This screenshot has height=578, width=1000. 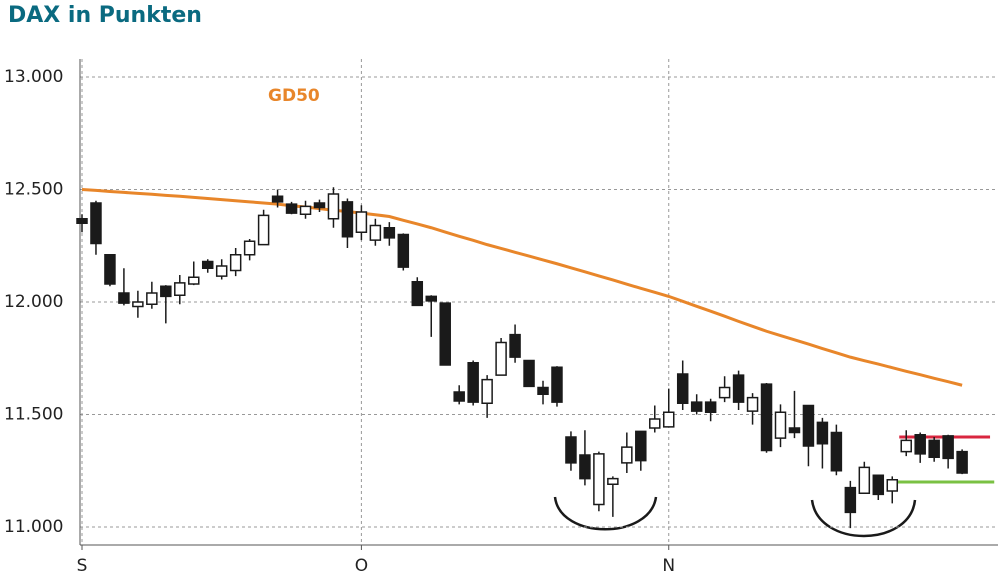 What do you see at coordinates (33, 527) in the screenshot?
I see `y-tick-label: 11.000` at bounding box center [33, 527].